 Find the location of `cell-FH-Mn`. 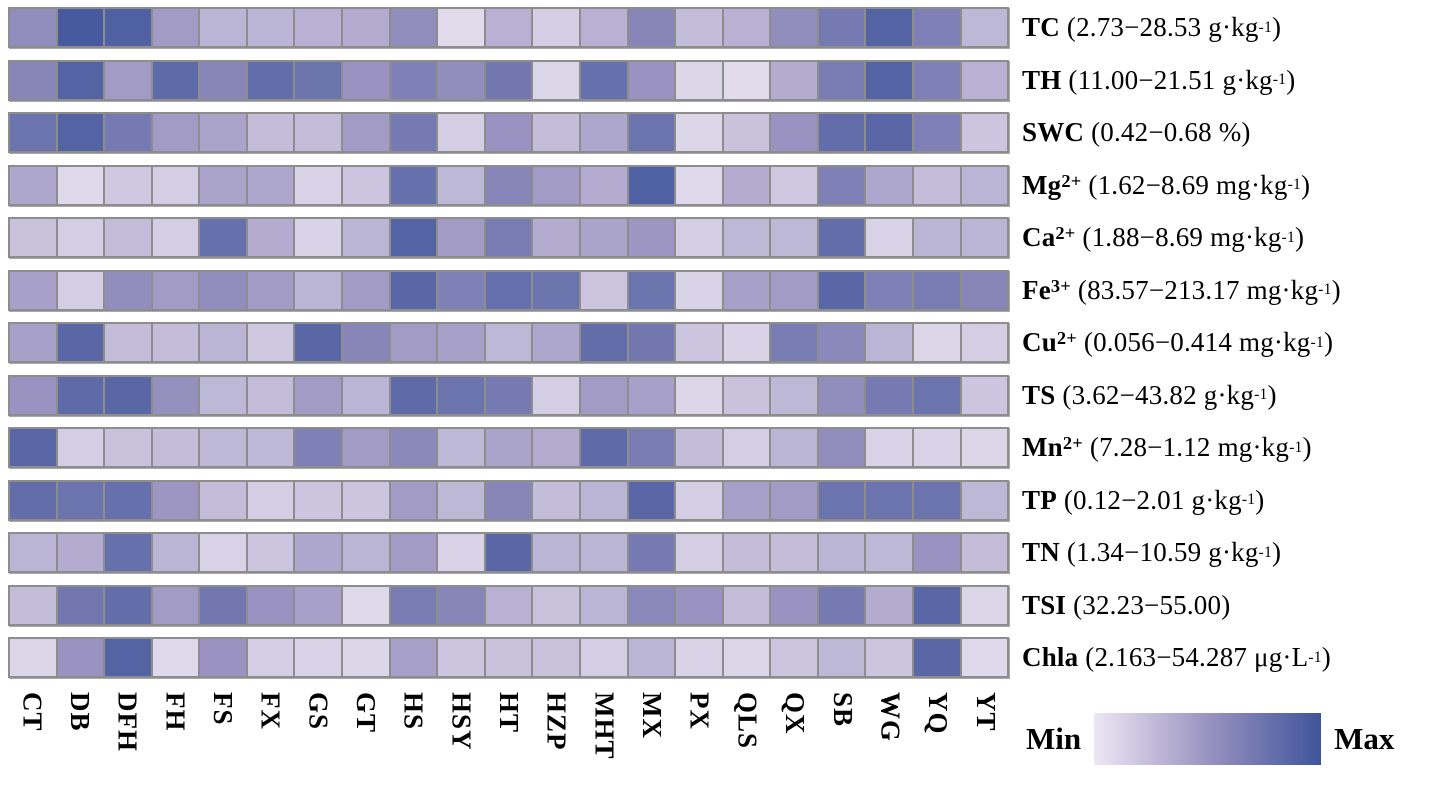

cell-FH-Mn is located at coordinates (176, 447).